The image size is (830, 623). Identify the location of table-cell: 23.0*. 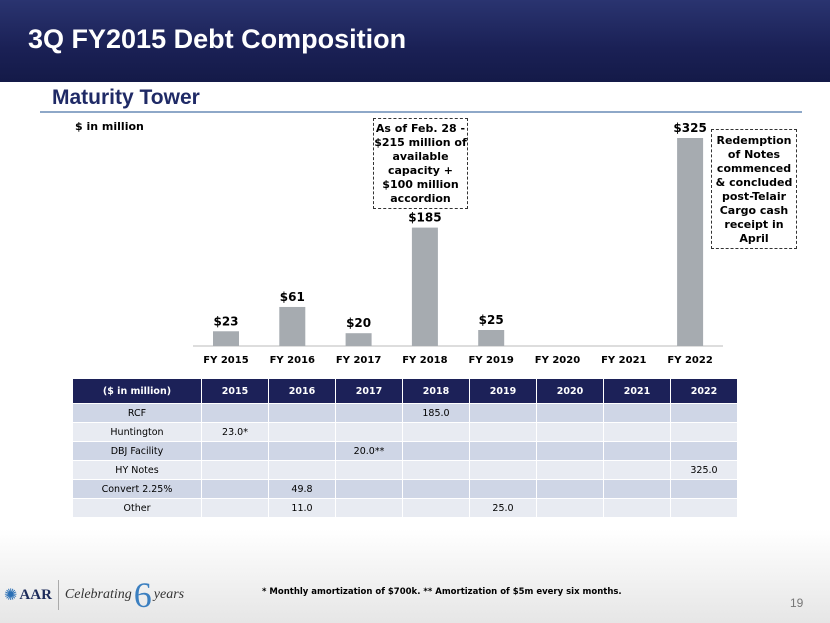
(235, 432).